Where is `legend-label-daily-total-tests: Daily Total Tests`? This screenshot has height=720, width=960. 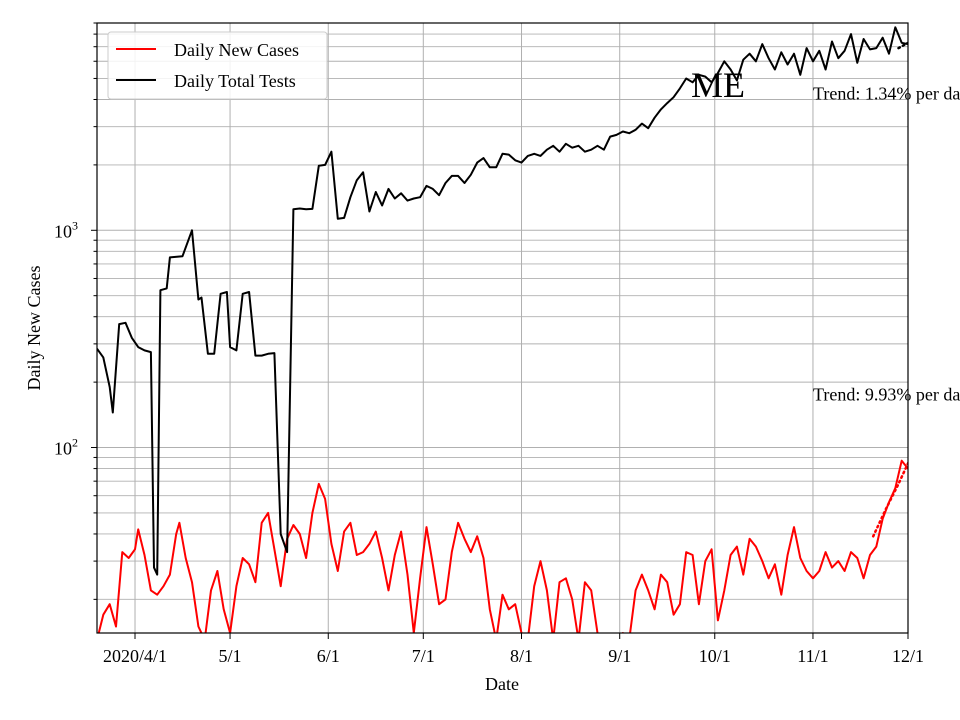
legend-label-daily-total-tests: Daily Total Tests is located at coordinates (235, 81).